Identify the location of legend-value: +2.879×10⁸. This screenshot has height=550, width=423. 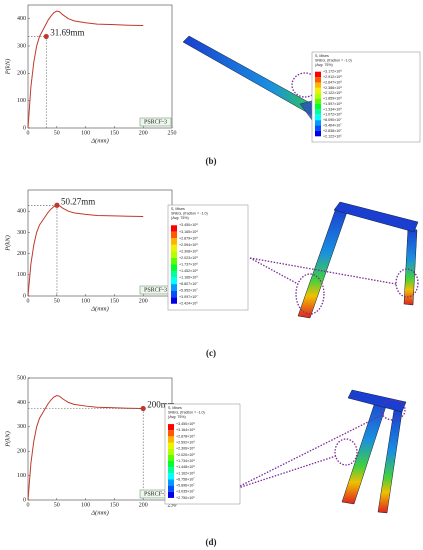
(188, 238).